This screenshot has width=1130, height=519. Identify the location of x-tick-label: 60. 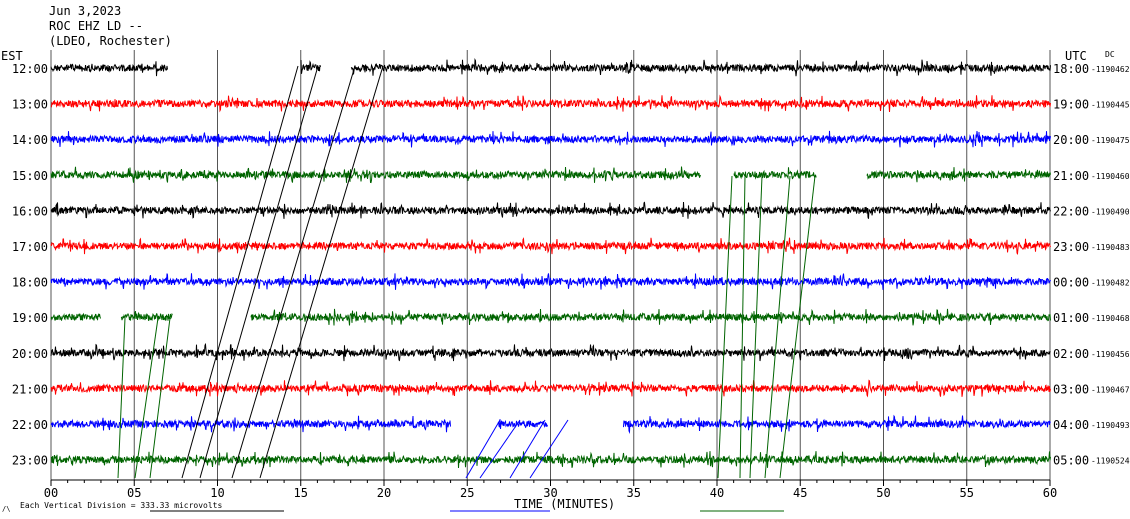
(1050, 493).